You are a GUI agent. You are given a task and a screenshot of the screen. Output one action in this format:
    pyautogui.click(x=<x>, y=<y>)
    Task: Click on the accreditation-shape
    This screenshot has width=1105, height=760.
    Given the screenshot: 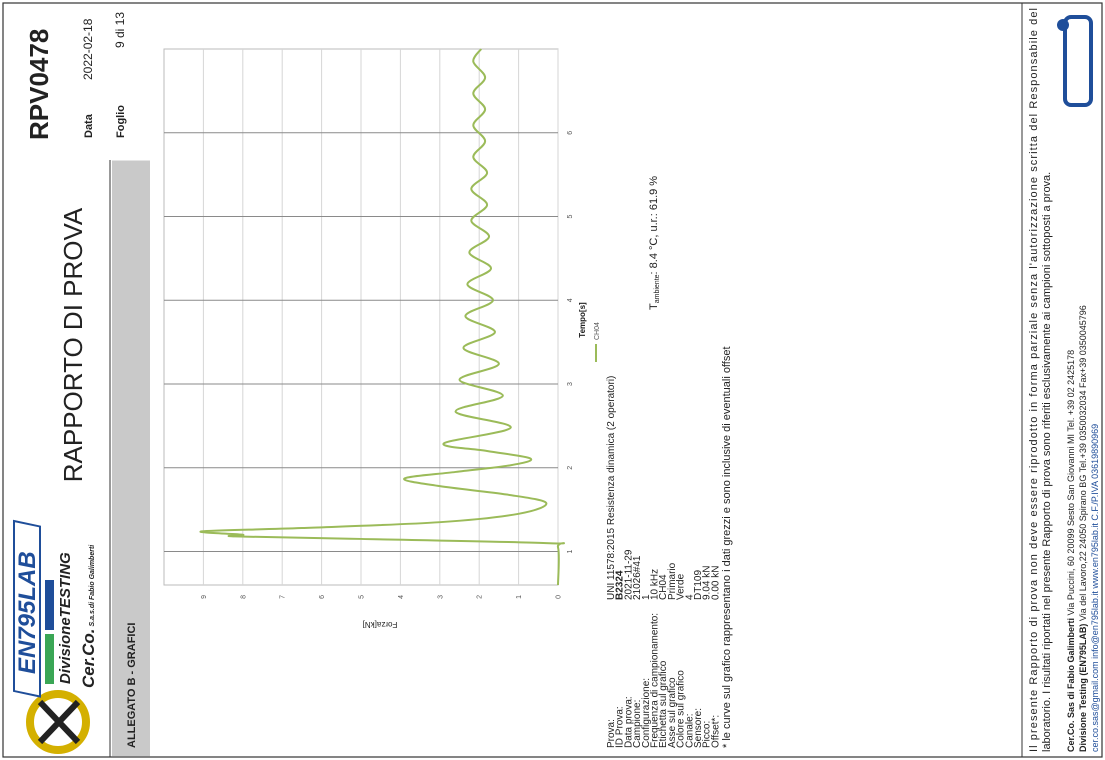 What is the action you would take?
    pyautogui.click(x=1078, y=61)
    